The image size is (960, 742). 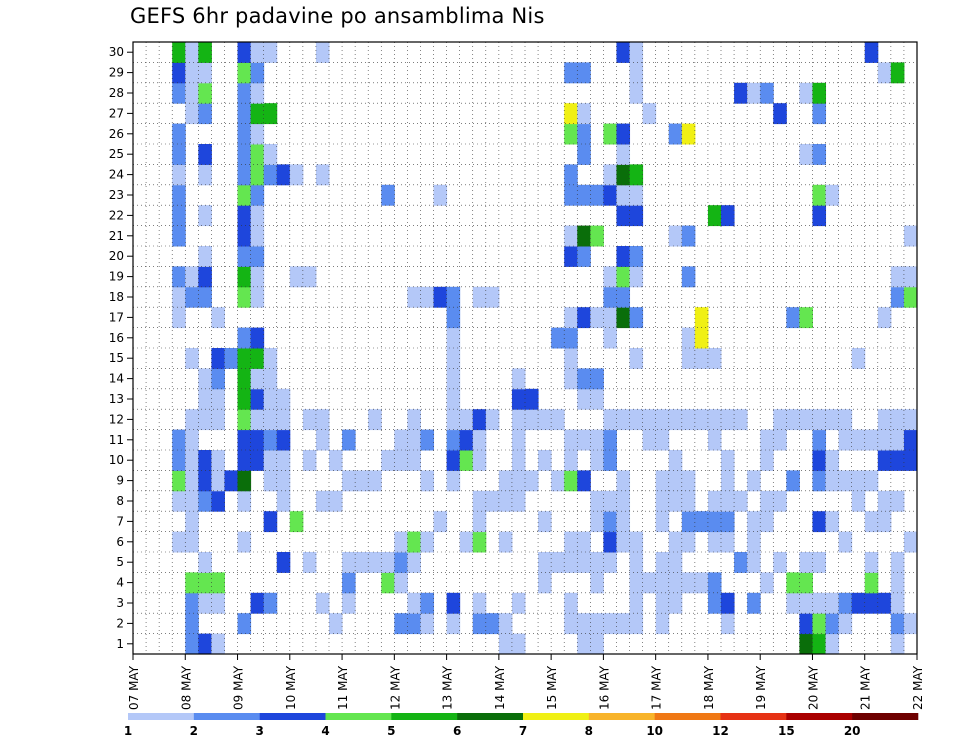 What do you see at coordinates (291, 687) in the screenshot?
I see `x-tick-label: 10 MAY` at bounding box center [291, 687].